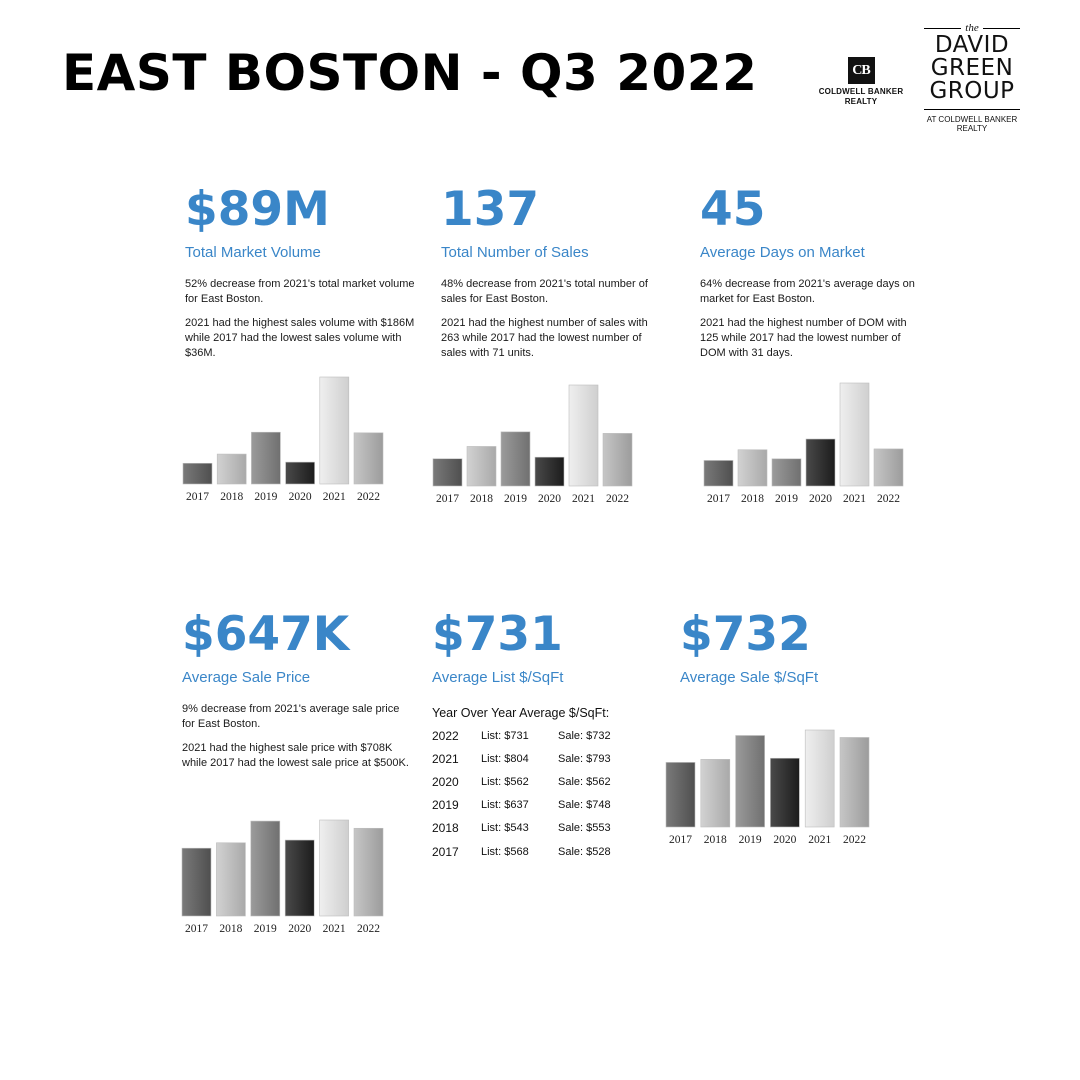 This screenshot has height=1080, width=1080. Describe the element at coordinates (584, 781) in the screenshot. I see `table-cell-sale: Sale: $562` at that location.